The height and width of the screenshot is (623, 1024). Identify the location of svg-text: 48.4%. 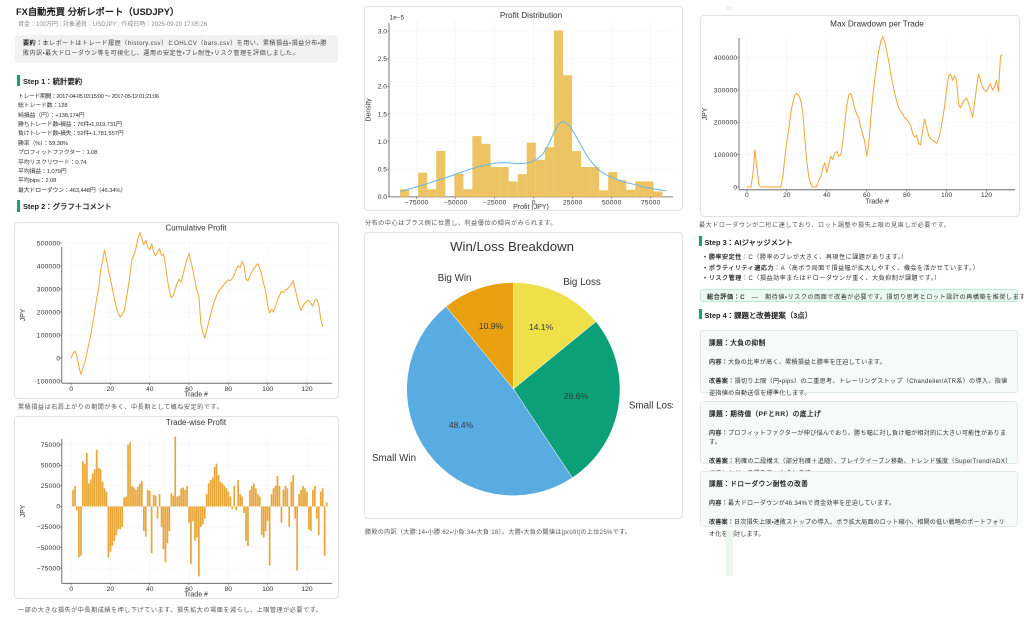
(461, 425).